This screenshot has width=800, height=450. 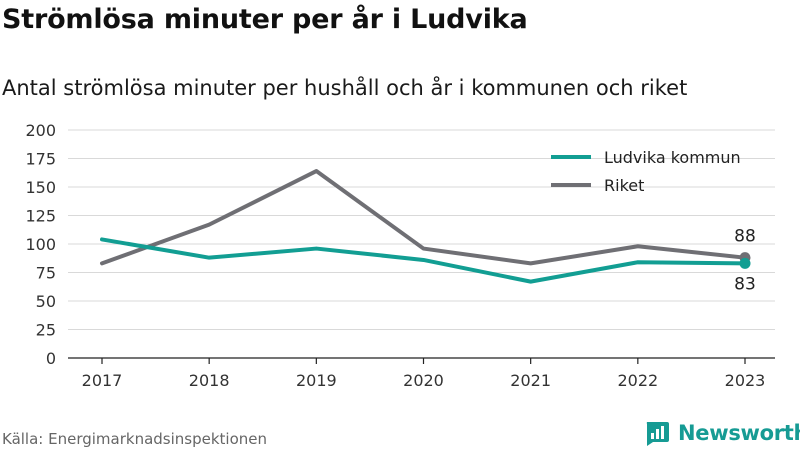 I want to click on source-note: Källa: Energimarknadsinspektionen, so click(x=135, y=439).